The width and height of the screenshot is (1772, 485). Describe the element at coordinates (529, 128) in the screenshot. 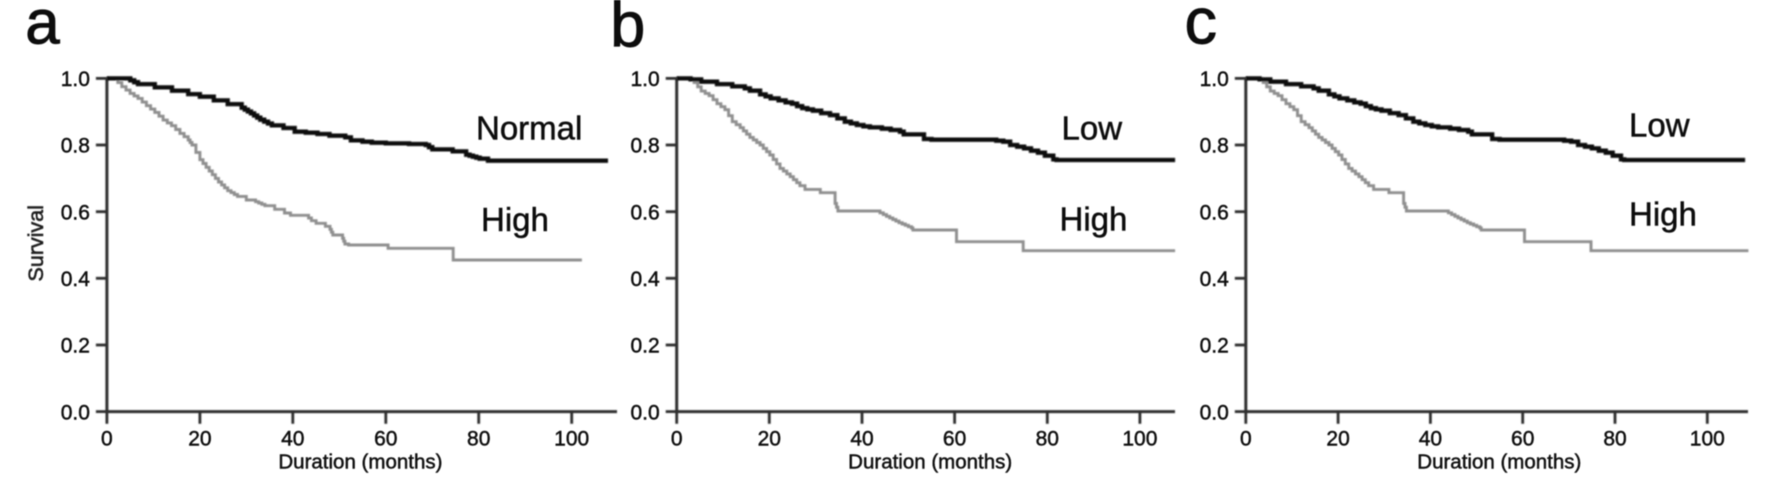

I see `svg-text: Normal` at that location.